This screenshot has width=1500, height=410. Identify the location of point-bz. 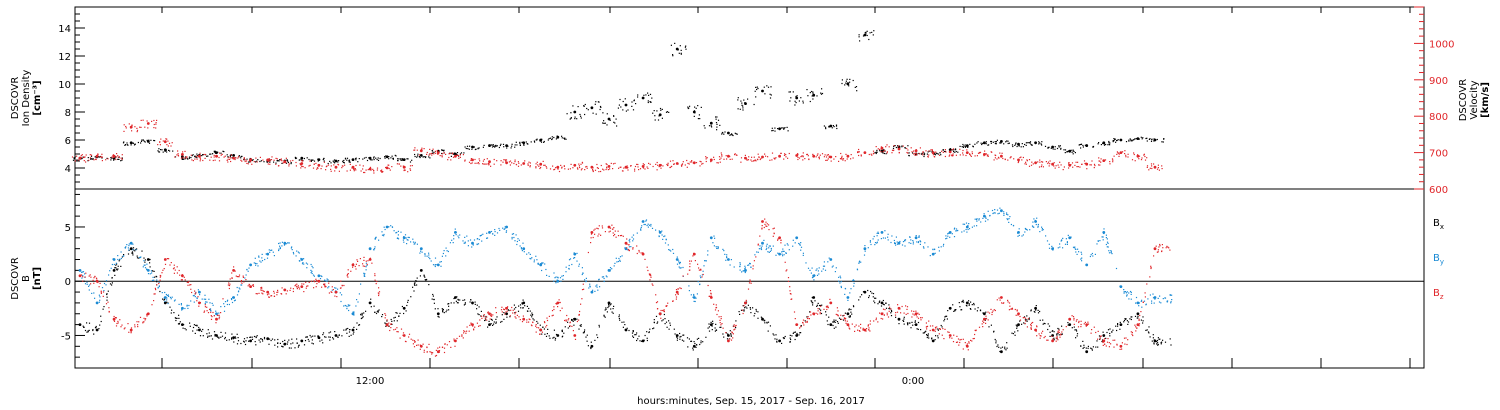
(353, 265).